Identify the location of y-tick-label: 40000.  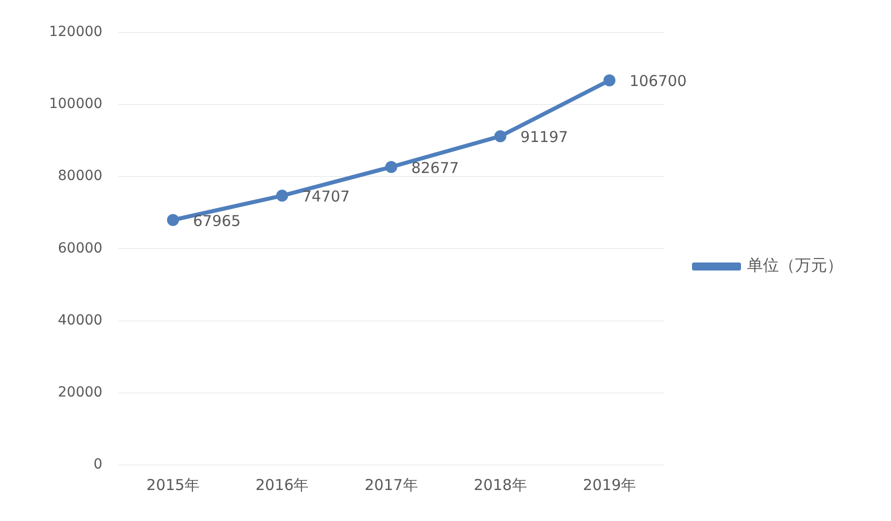
(80, 320).